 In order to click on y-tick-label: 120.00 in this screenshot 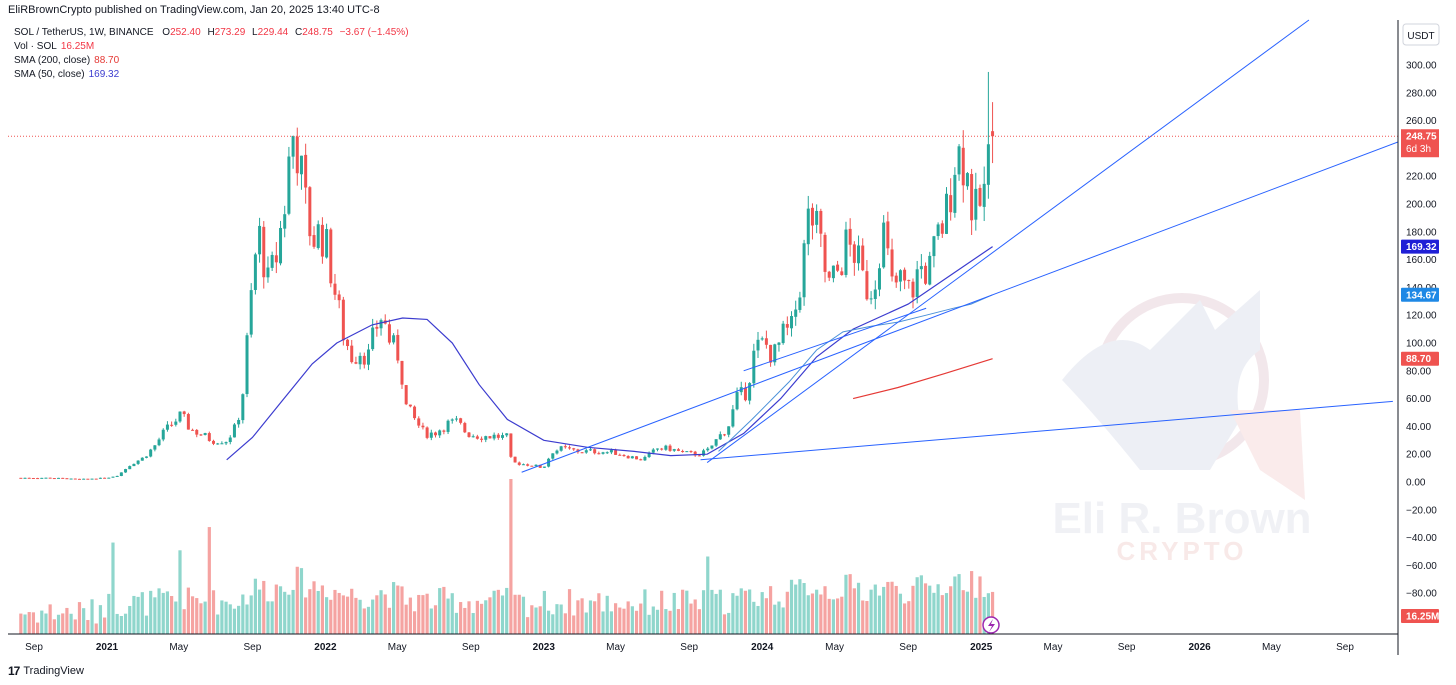, I will do `click(1421, 316)`.